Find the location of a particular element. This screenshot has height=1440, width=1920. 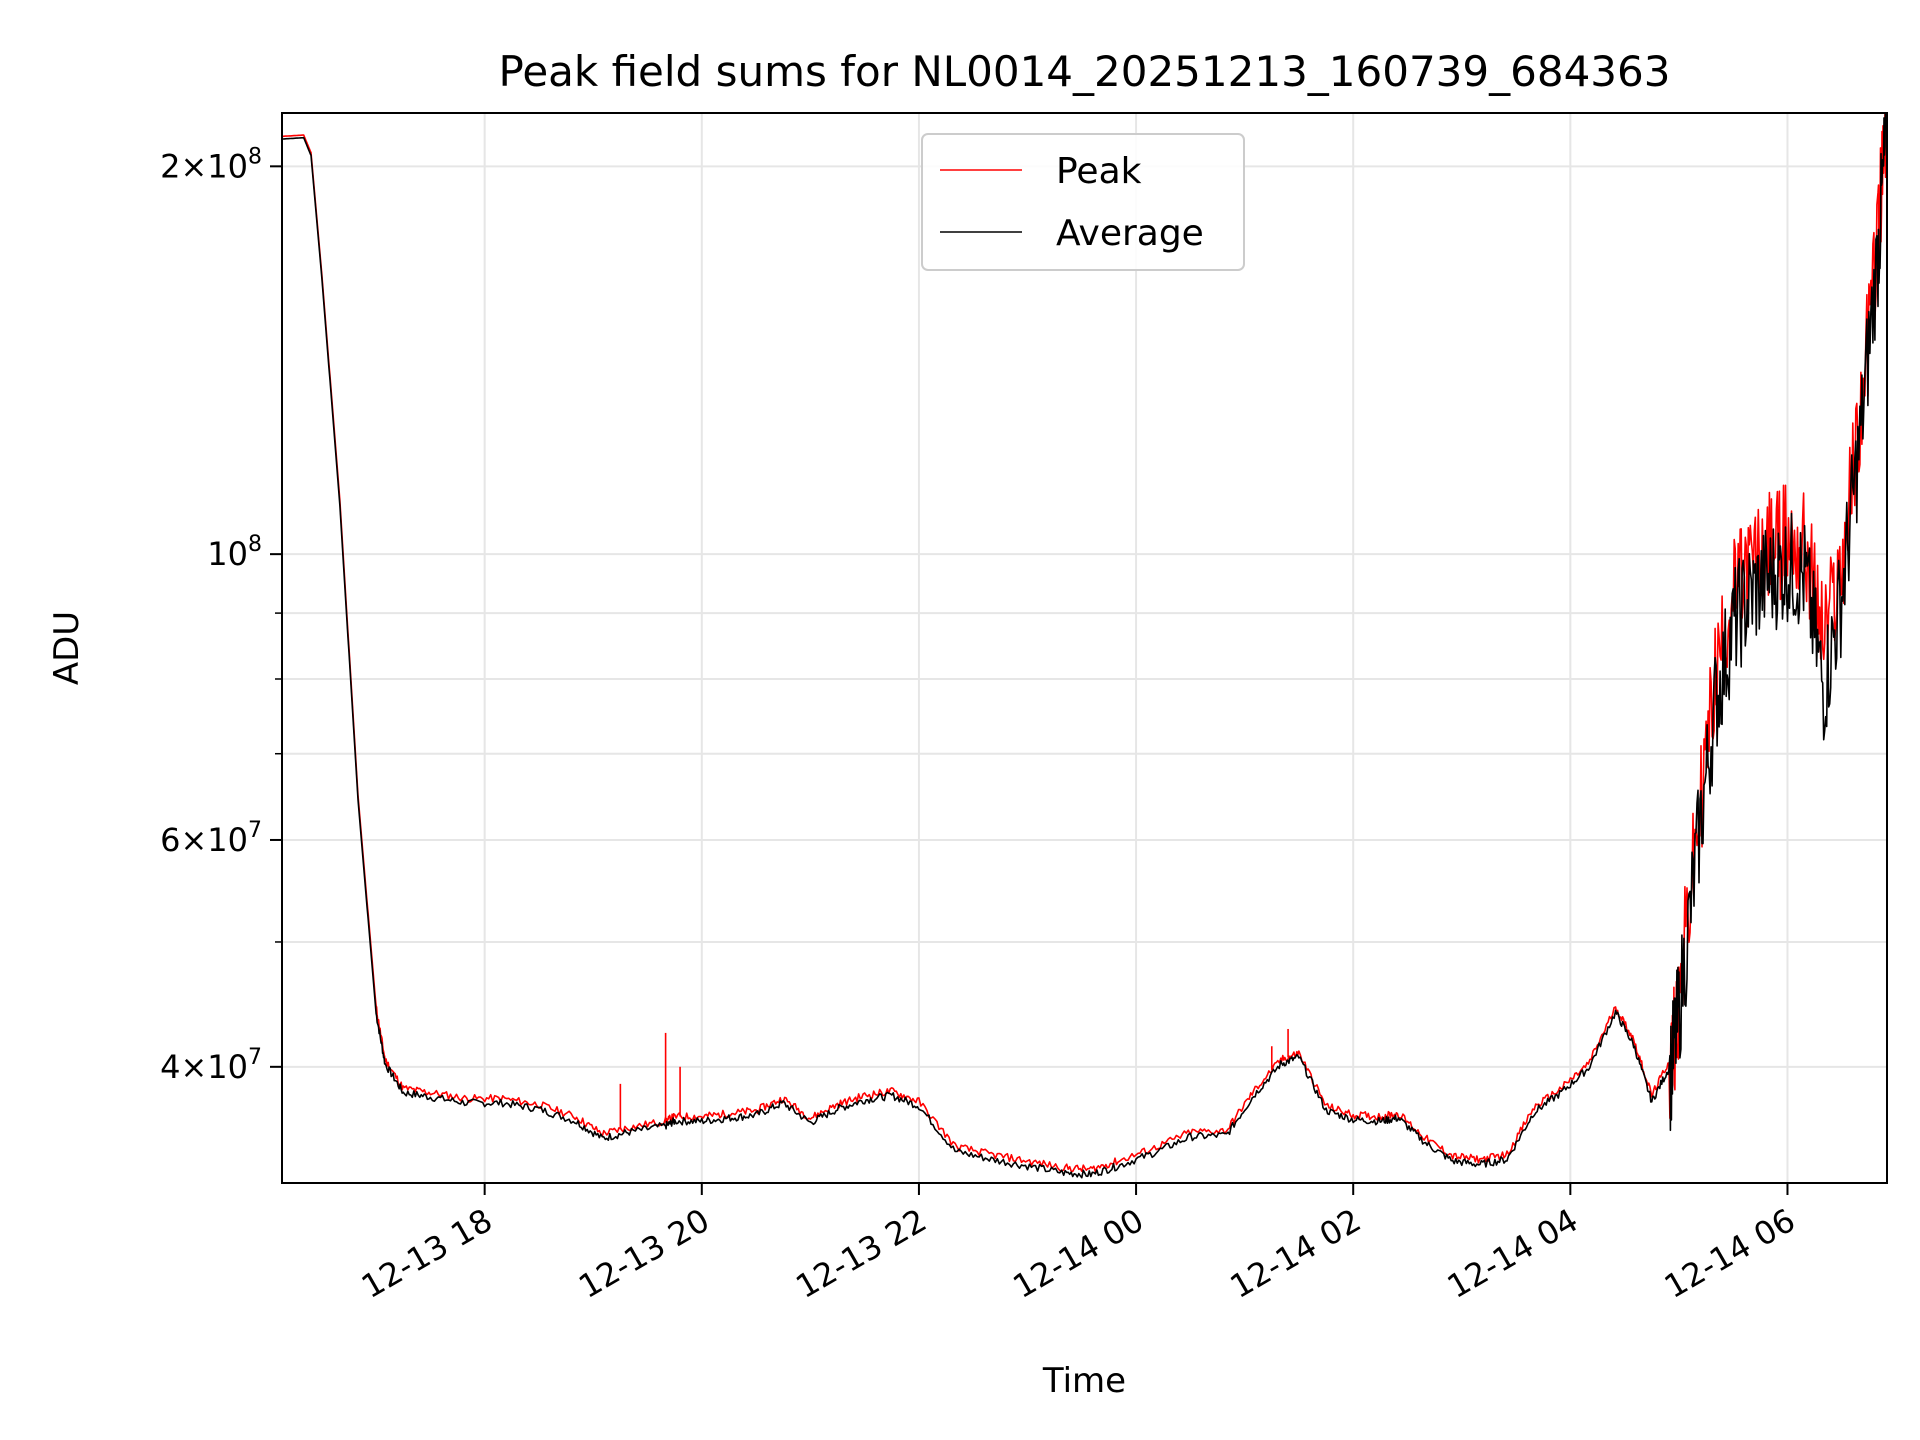

legend-box is located at coordinates (1083, 202).